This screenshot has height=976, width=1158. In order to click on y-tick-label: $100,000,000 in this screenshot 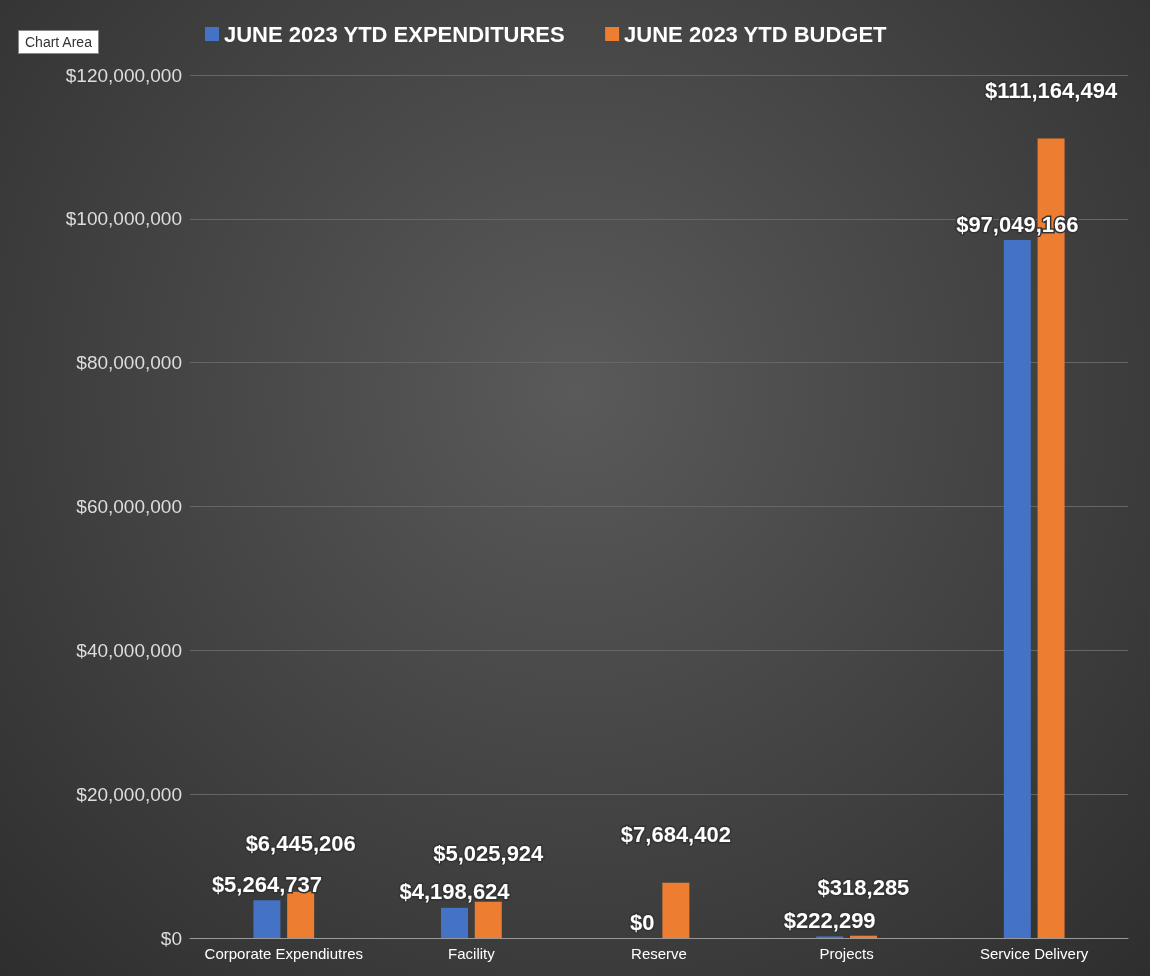, I will do `click(123, 219)`.